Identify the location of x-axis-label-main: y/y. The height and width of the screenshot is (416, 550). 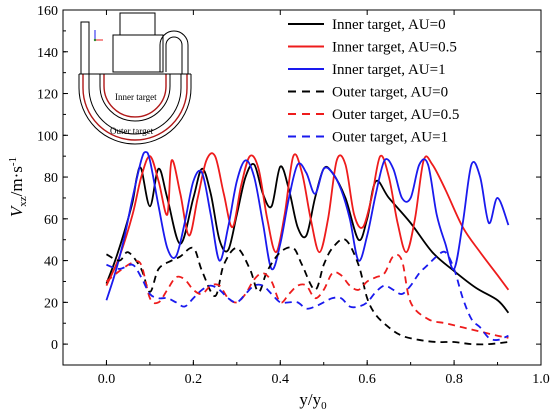
(310, 399).